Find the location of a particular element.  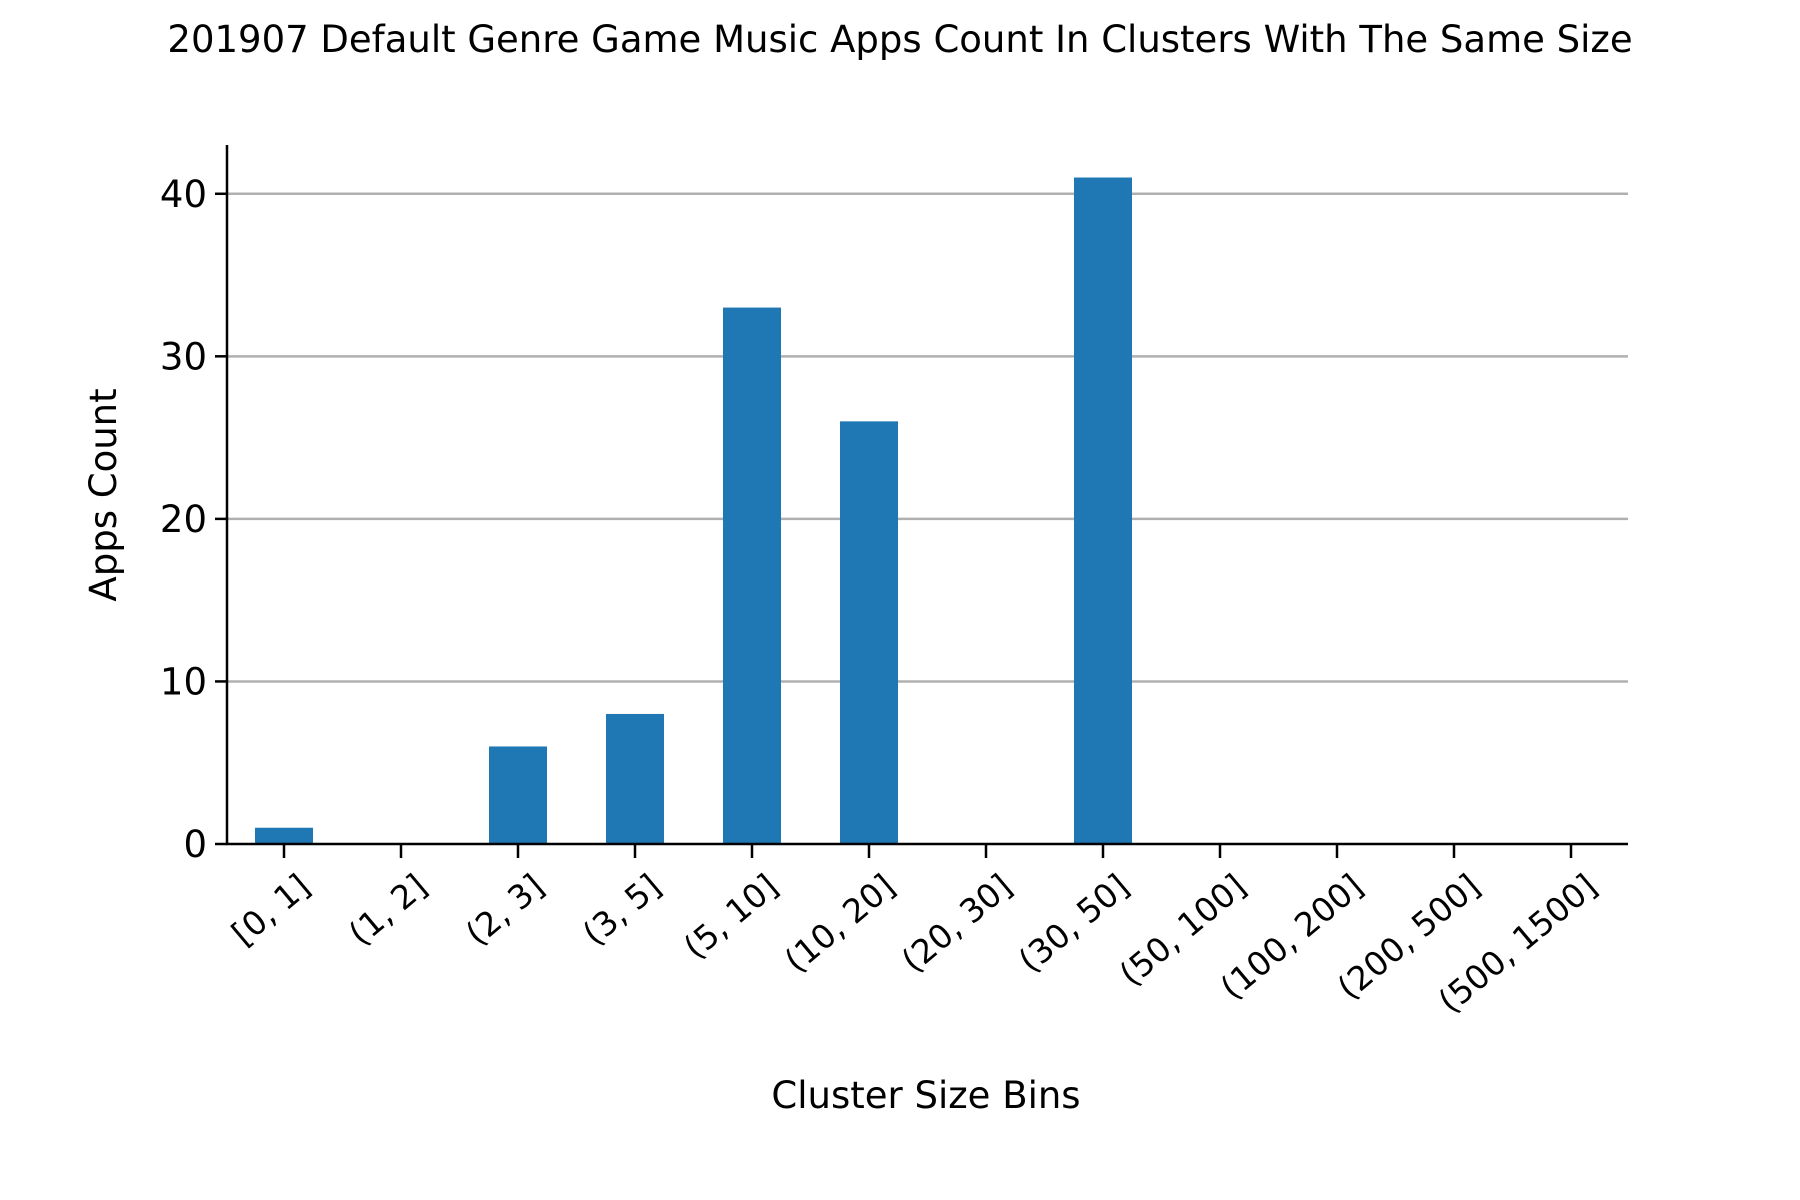

y-tick-label: 10 is located at coordinates (183, 681).